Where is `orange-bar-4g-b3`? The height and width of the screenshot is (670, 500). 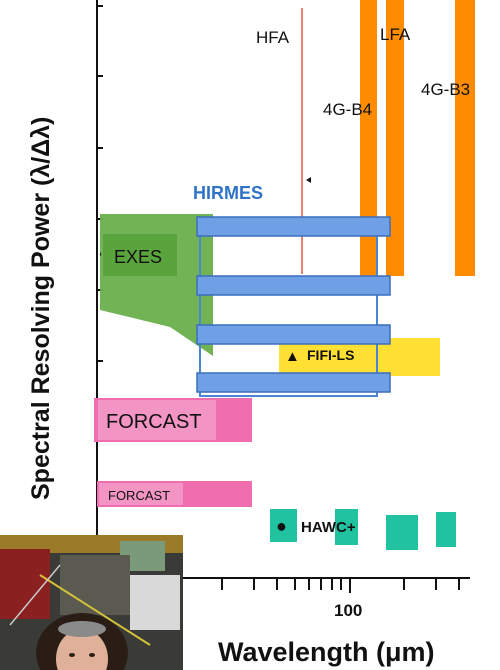
orange-bar-4g-b3 is located at coordinates (465, 138).